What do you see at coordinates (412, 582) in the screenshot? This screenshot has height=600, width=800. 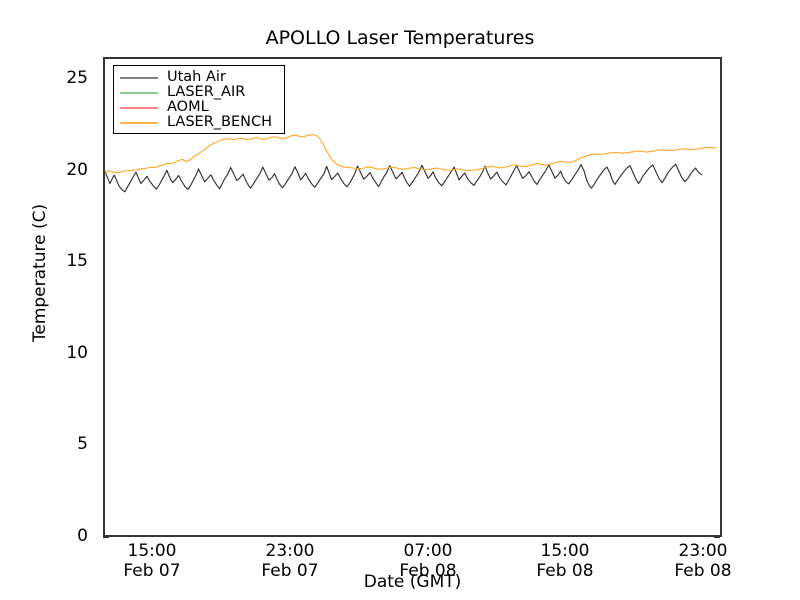 I see `x-axis-label: Date (GMT)` at bounding box center [412, 582].